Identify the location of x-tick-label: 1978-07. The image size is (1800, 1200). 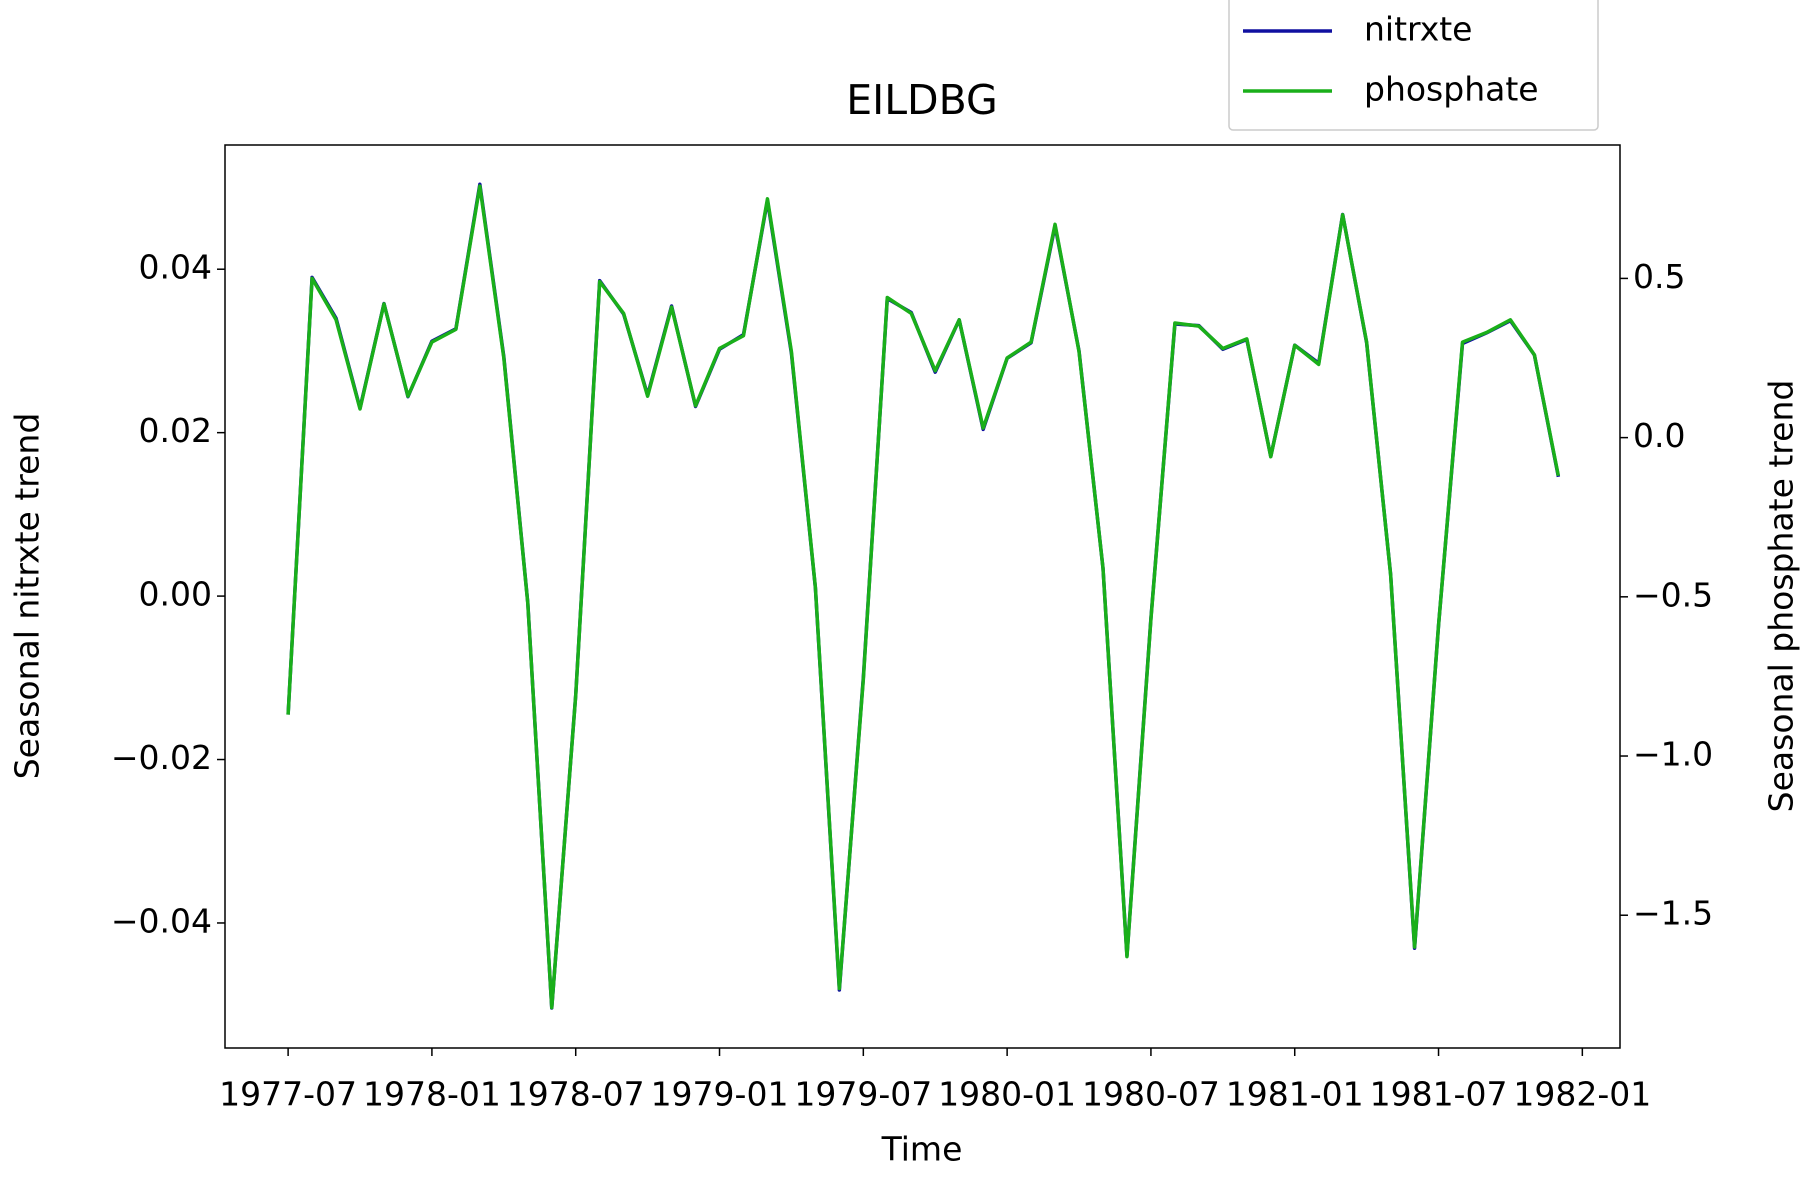
(576, 1094).